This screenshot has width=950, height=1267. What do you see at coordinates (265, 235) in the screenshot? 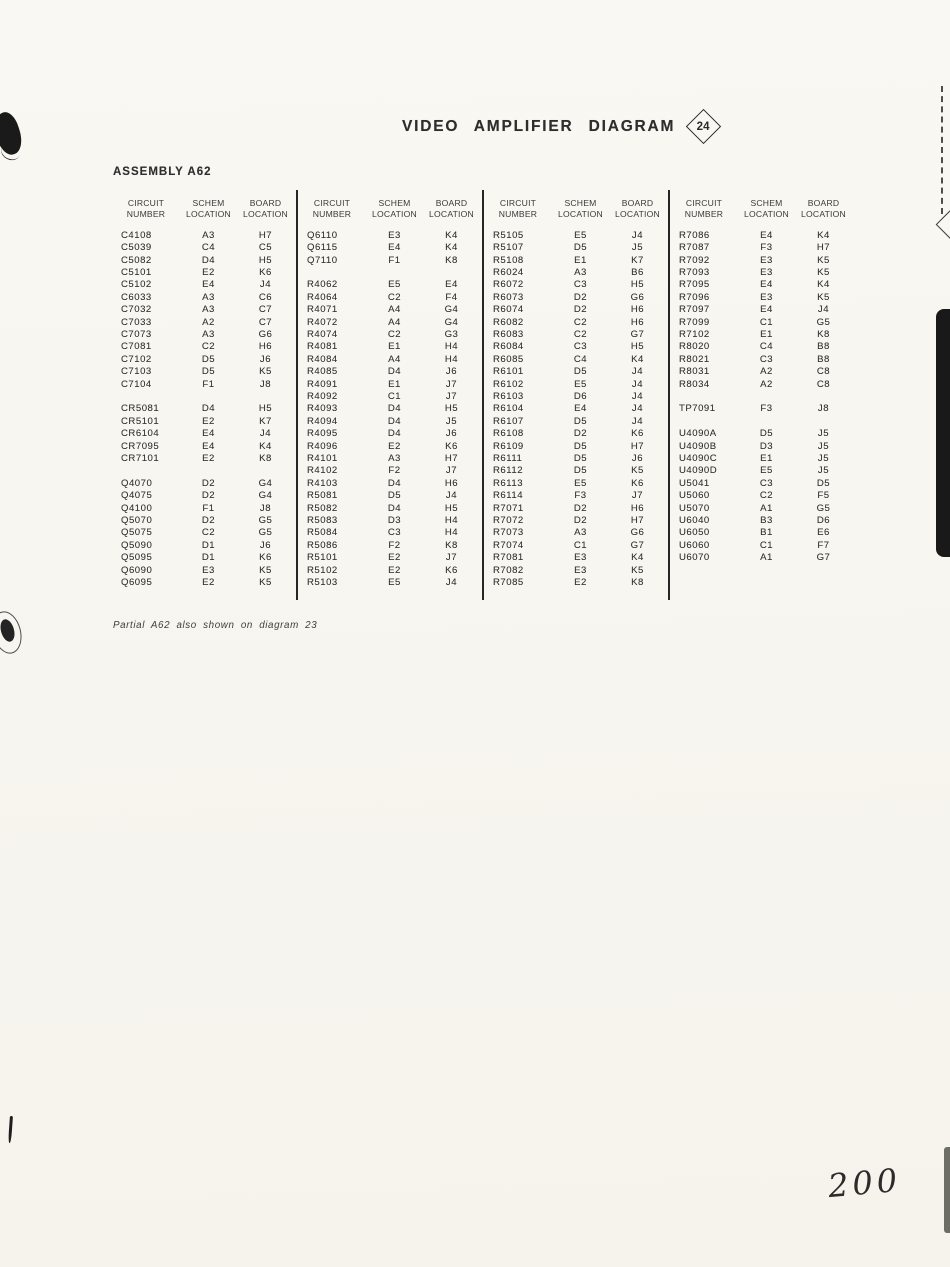
I see `board-location: H7` at bounding box center [265, 235].